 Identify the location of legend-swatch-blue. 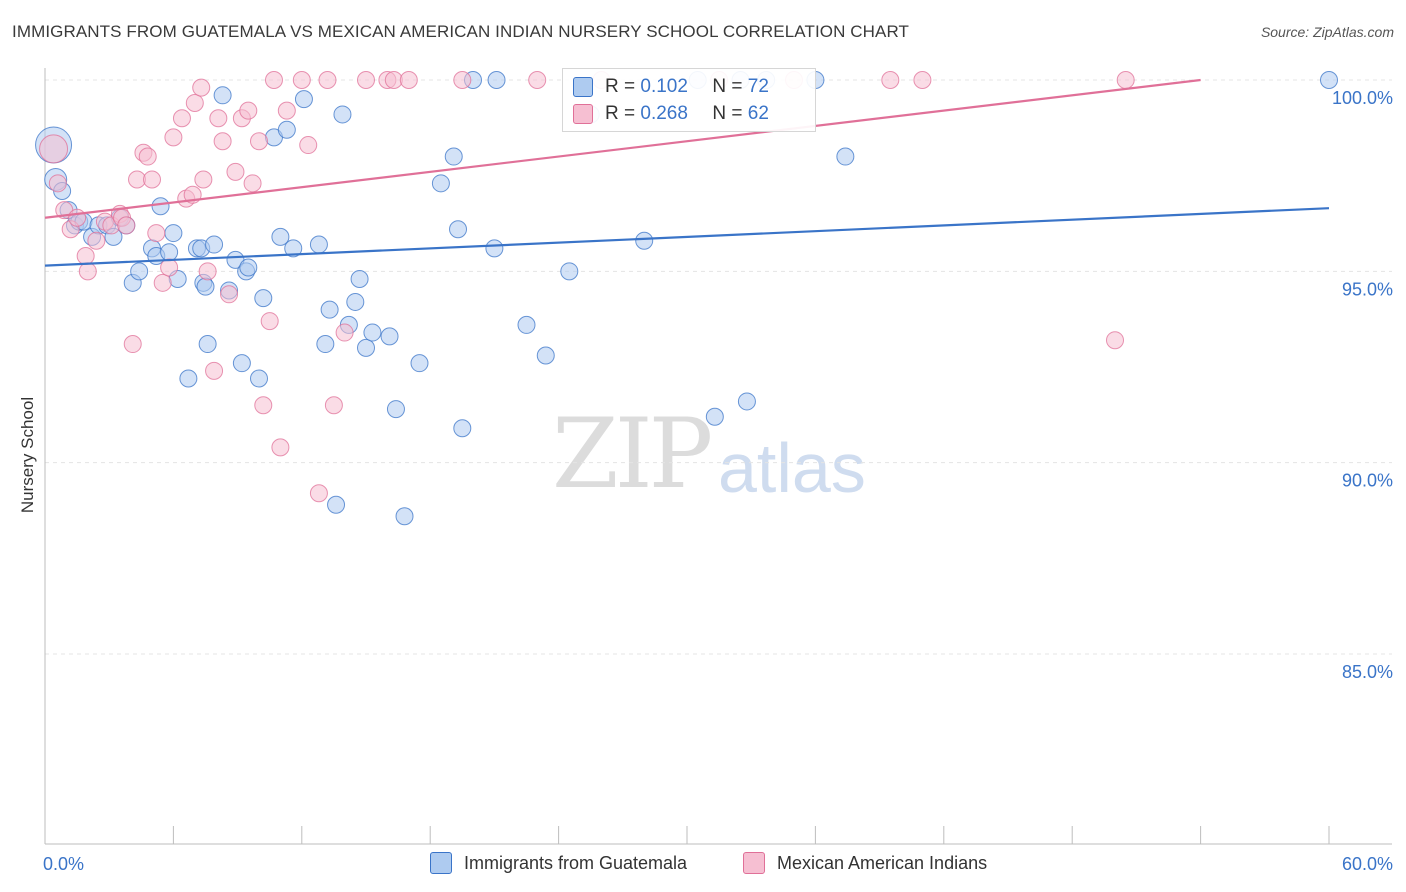
(441, 863).